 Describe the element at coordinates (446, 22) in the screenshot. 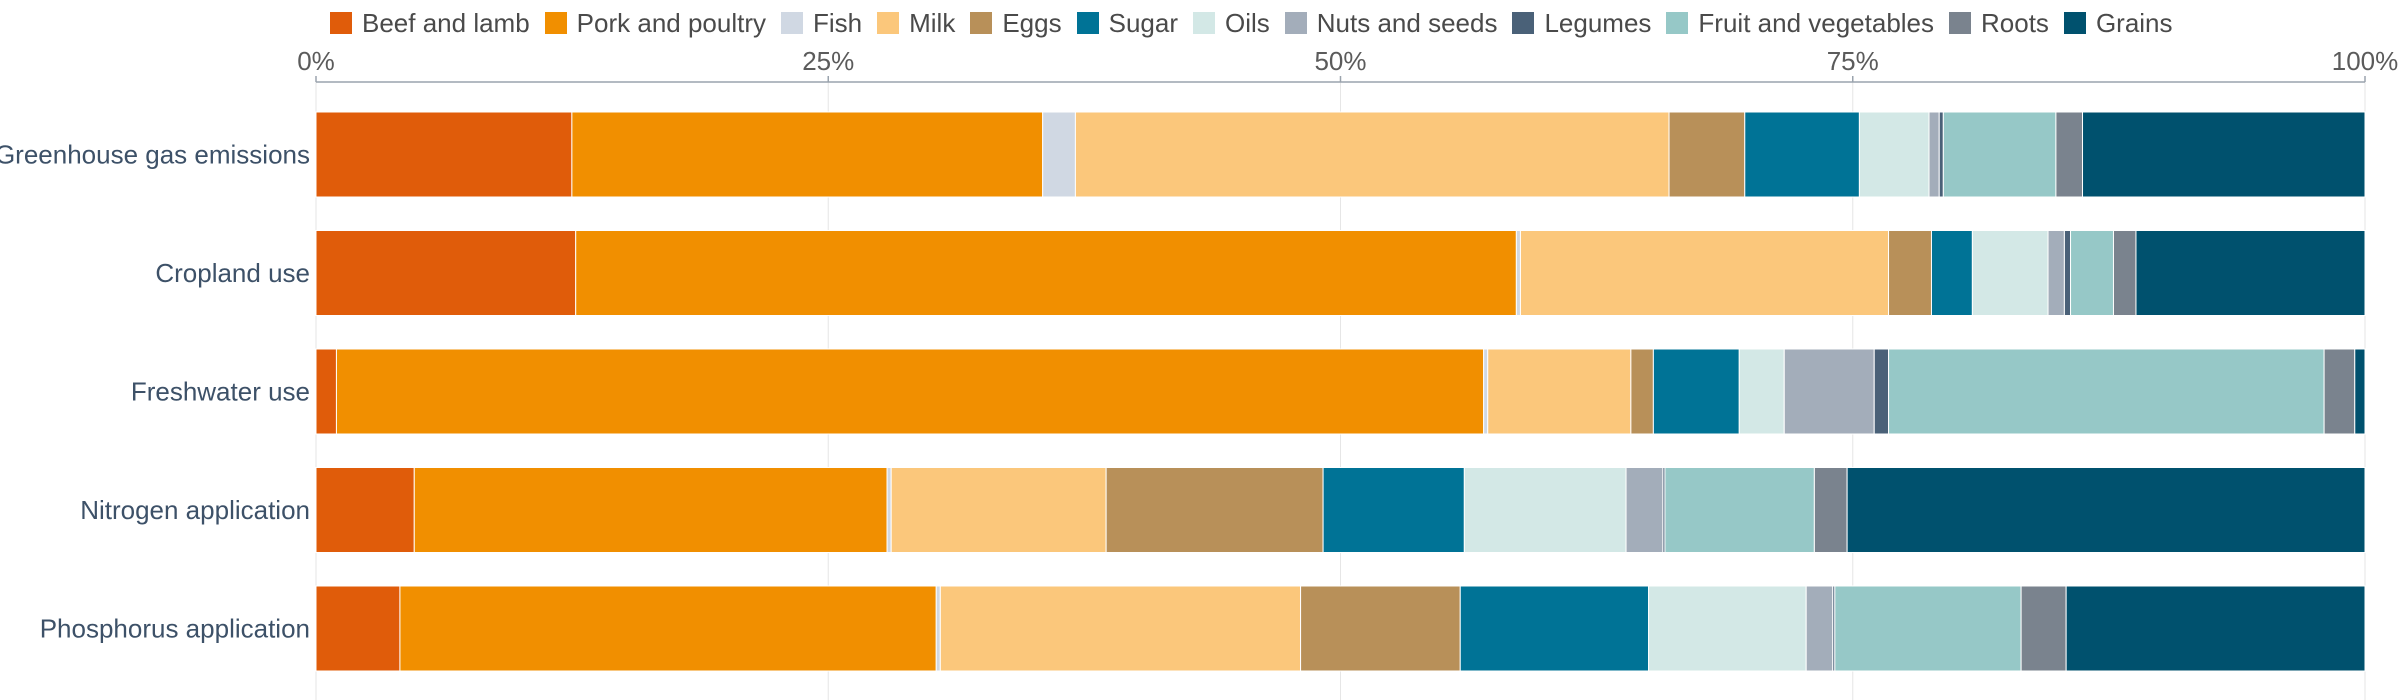

I see `legend-label: Beef and lamb` at that location.